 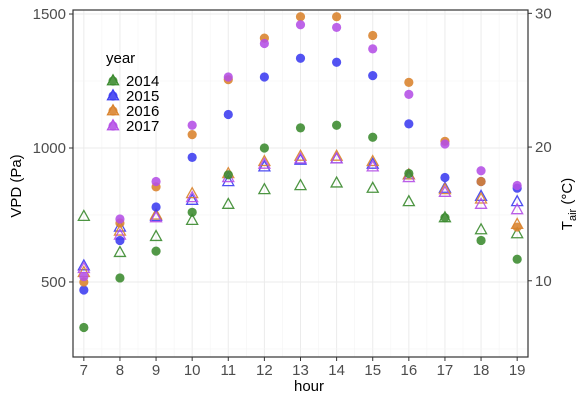 I want to click on x-tick-label: 11, so click(x=228, y=370).